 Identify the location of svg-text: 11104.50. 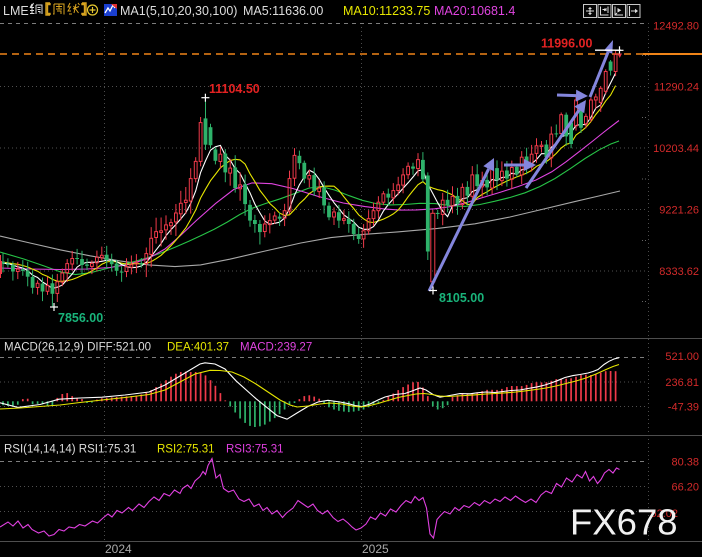
(234, 89).